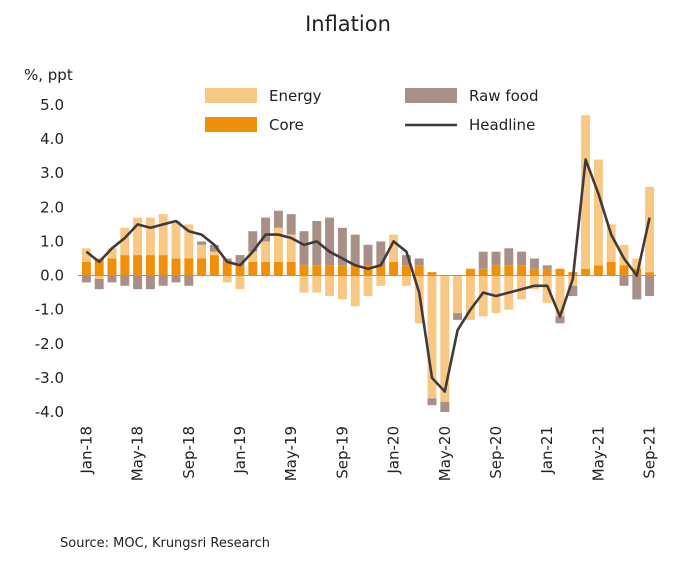  Describe the element at coordinates (547, 450) in the screenshot. I see `x-tick-label: Jan-21` at that location.